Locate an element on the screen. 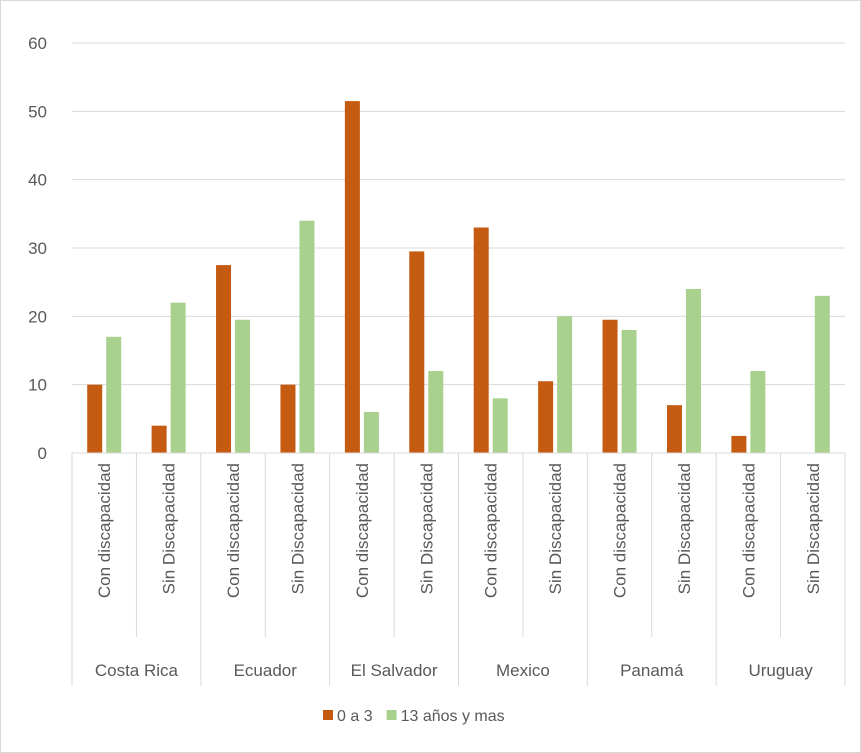 This screenshot has width=861, height=753. y-tick-label: 20 is located at coordinates (37, 316).